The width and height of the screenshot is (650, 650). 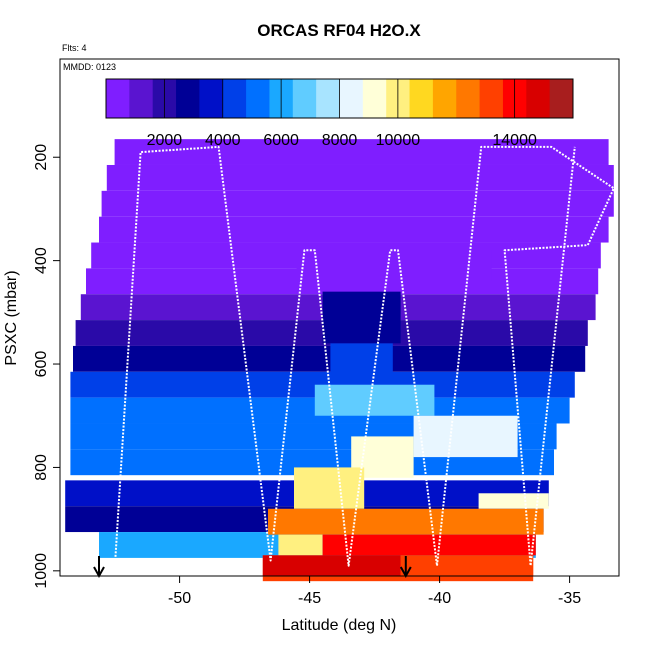 I want to click on y-tick-label-0: 200, so click(x=41, y=157).